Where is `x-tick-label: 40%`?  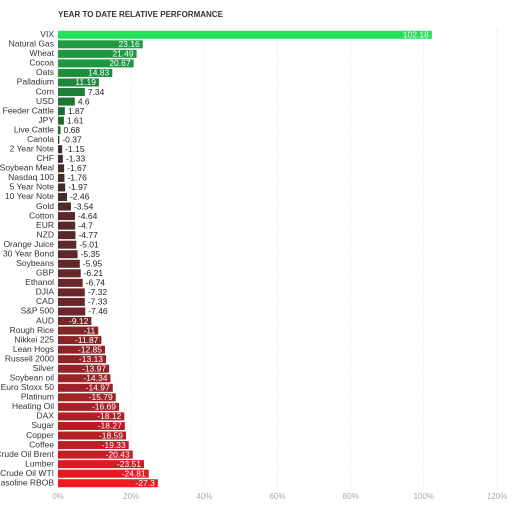
x-tick-label: 40% is located at coordinates (204, 496).